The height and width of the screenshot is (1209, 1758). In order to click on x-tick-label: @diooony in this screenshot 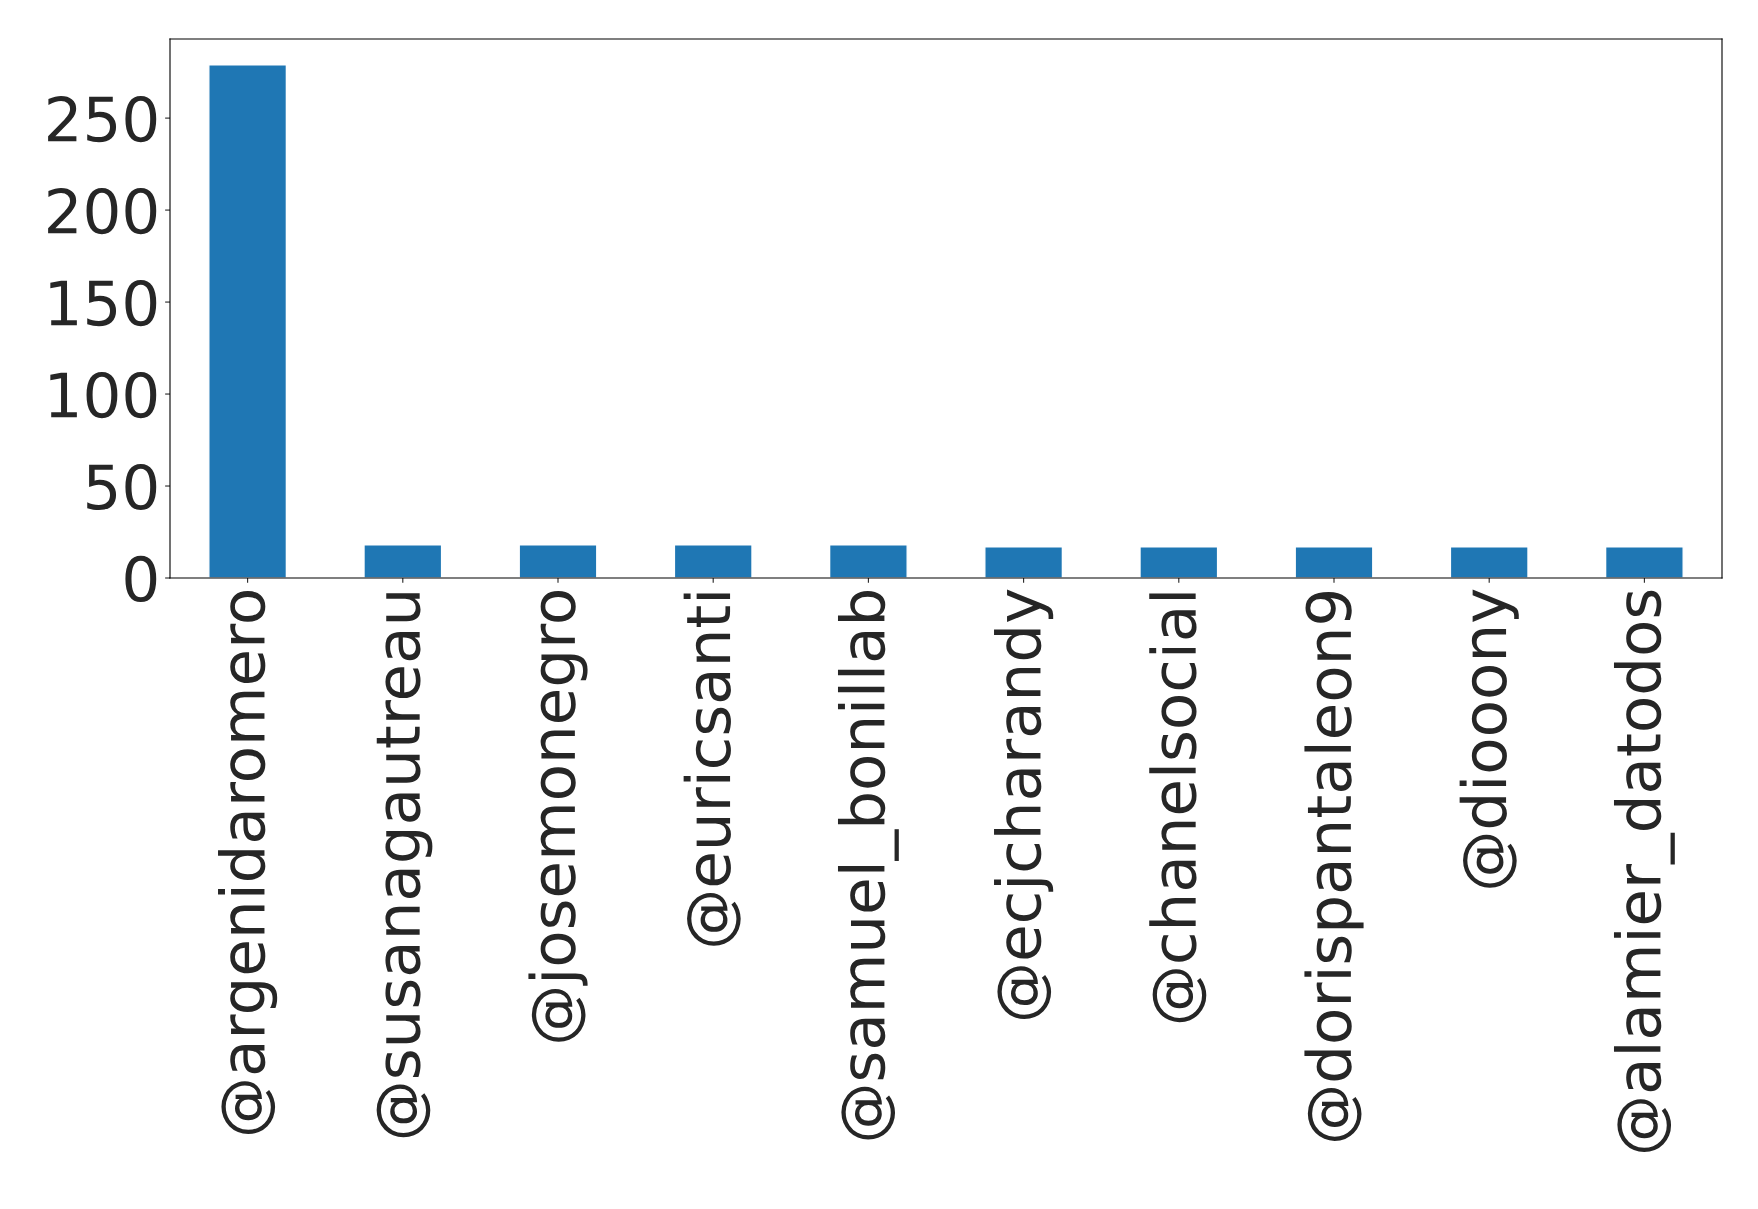, I will do `click(1489, 738)`.